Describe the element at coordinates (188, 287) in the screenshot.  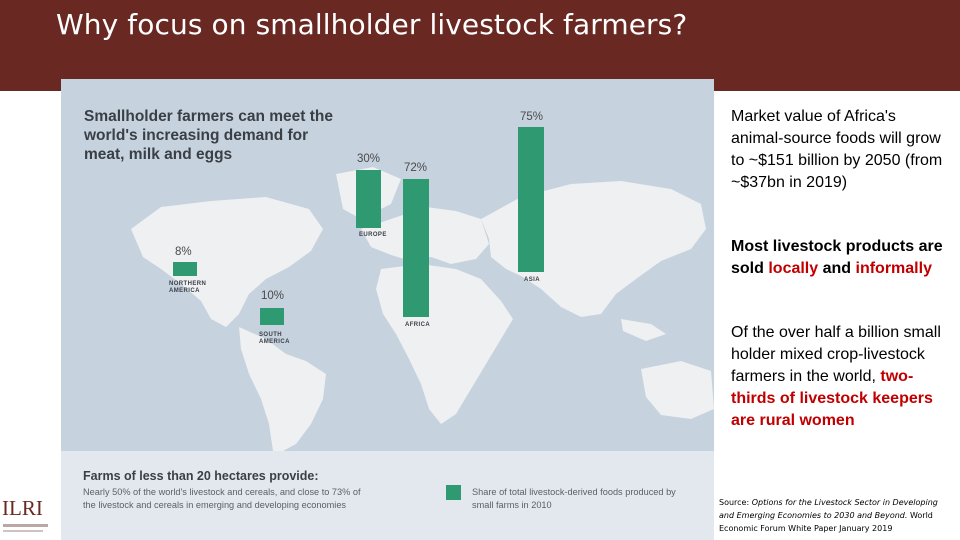
I see `northern-america-label: NORTHERN AMERICA` at that location.